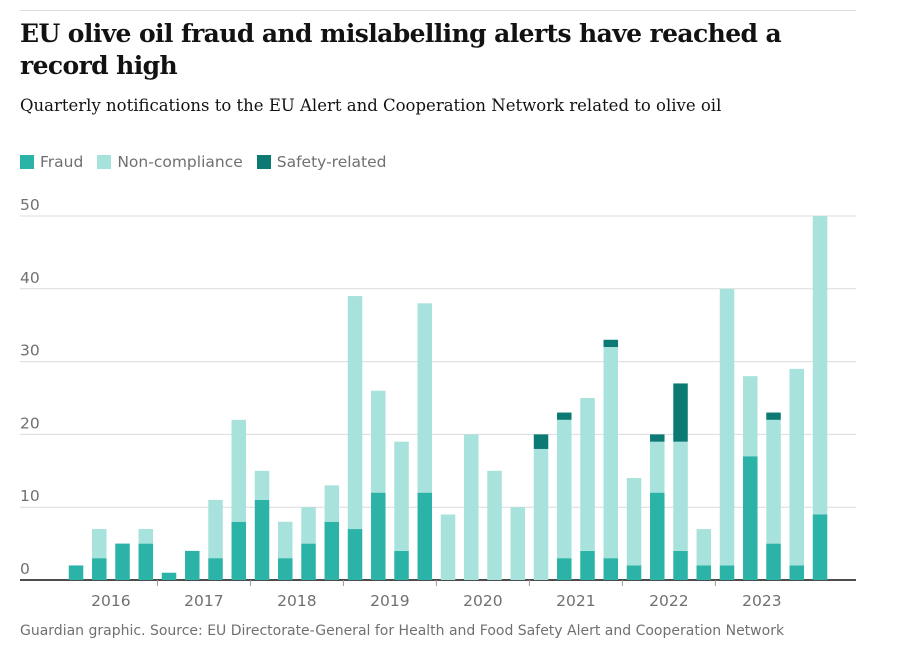  What do you see at coordinates (331, 162) in the screenshot?
I see `legend-label: Safety-related` at bounding box center [331, 162].